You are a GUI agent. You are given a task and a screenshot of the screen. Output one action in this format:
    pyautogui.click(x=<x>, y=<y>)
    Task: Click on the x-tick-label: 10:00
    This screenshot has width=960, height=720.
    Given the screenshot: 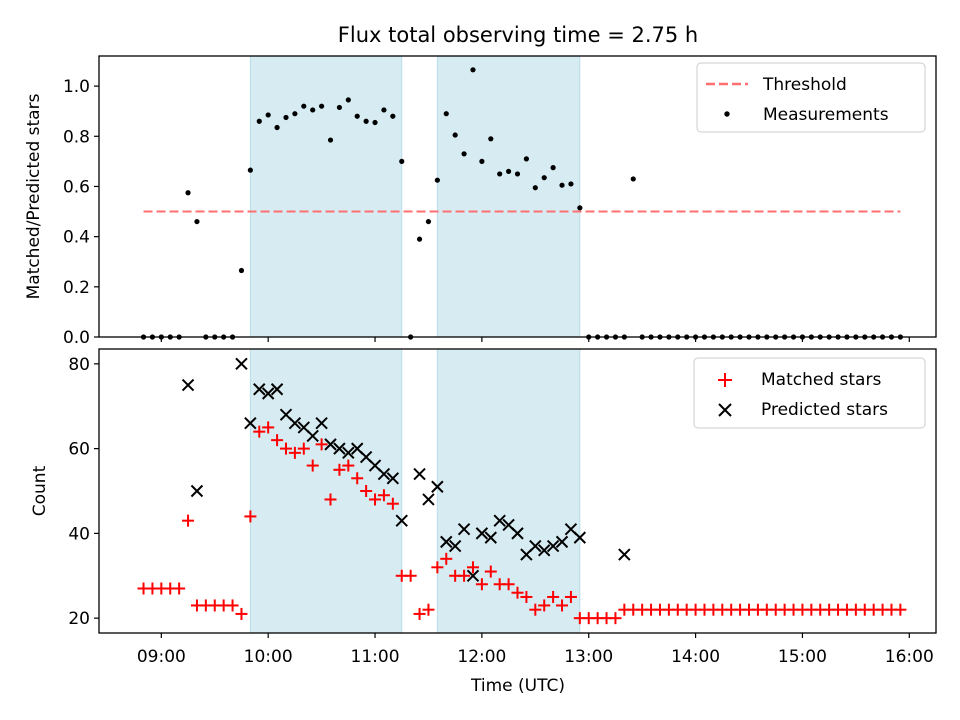 What is the action you would take?
    pyautogui.click(x=268, y=657)
    